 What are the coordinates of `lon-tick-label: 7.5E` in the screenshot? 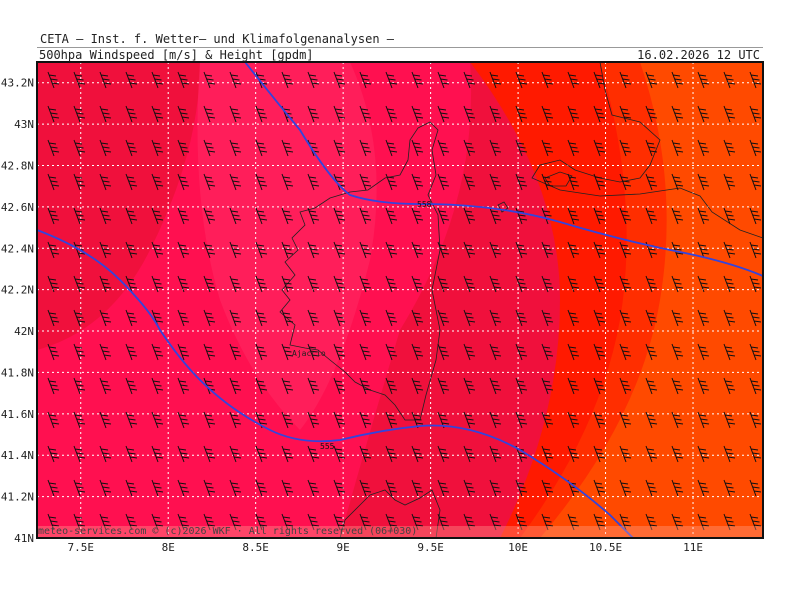 It's located at (80, 547).